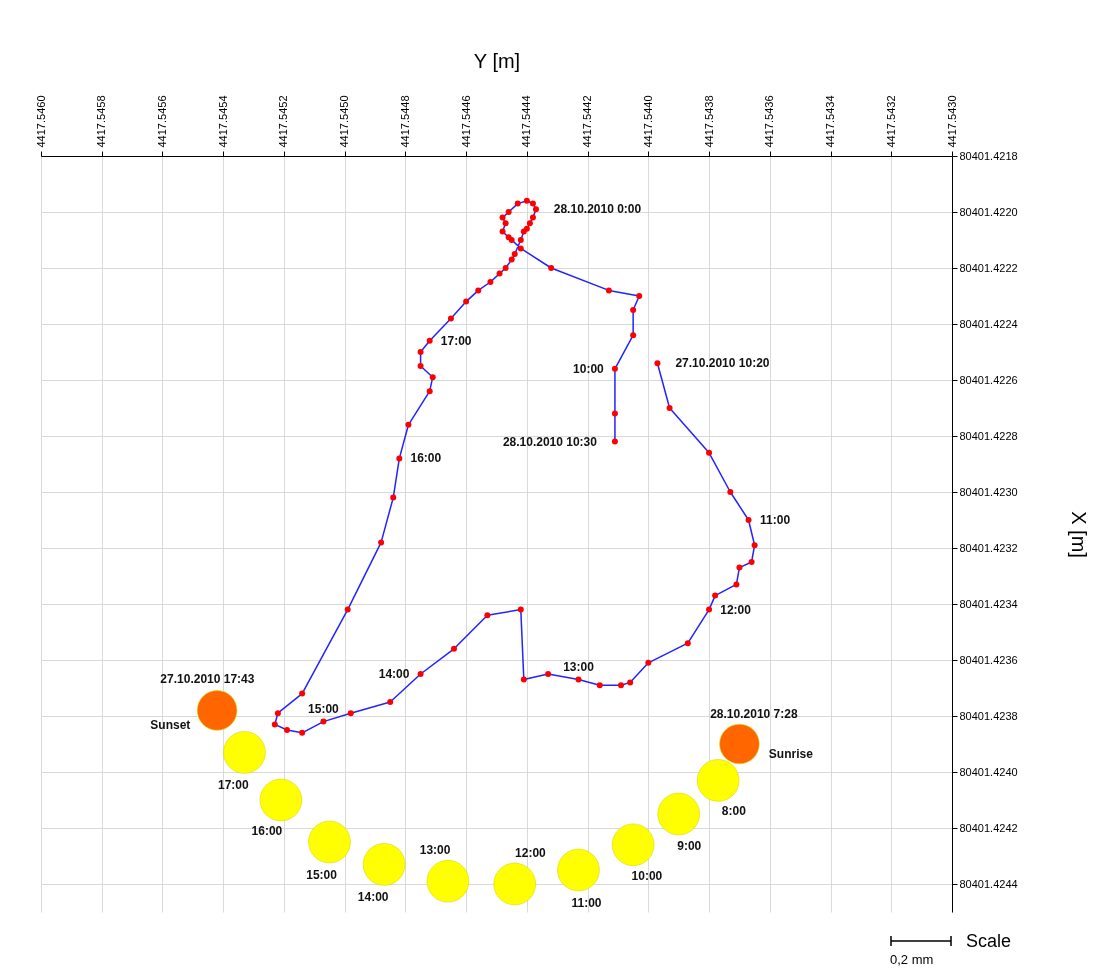 Image resolution: width=1114 pixels, height=974 pixels. What do you see at coordinates (708, 121) in the screenshot?
I see `x-tick-label: 4417.5438` at bounding box center [708, 121].